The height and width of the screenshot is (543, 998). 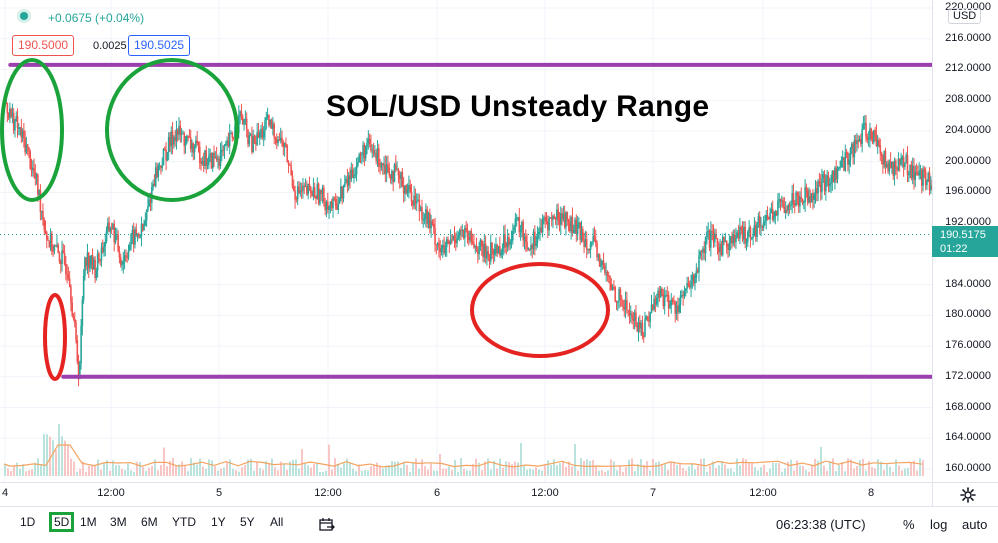 What do you see at coordinates (118, 522) in the screenshot?
I see `range-button-3m: 3M` at bounding box center [118, 522].